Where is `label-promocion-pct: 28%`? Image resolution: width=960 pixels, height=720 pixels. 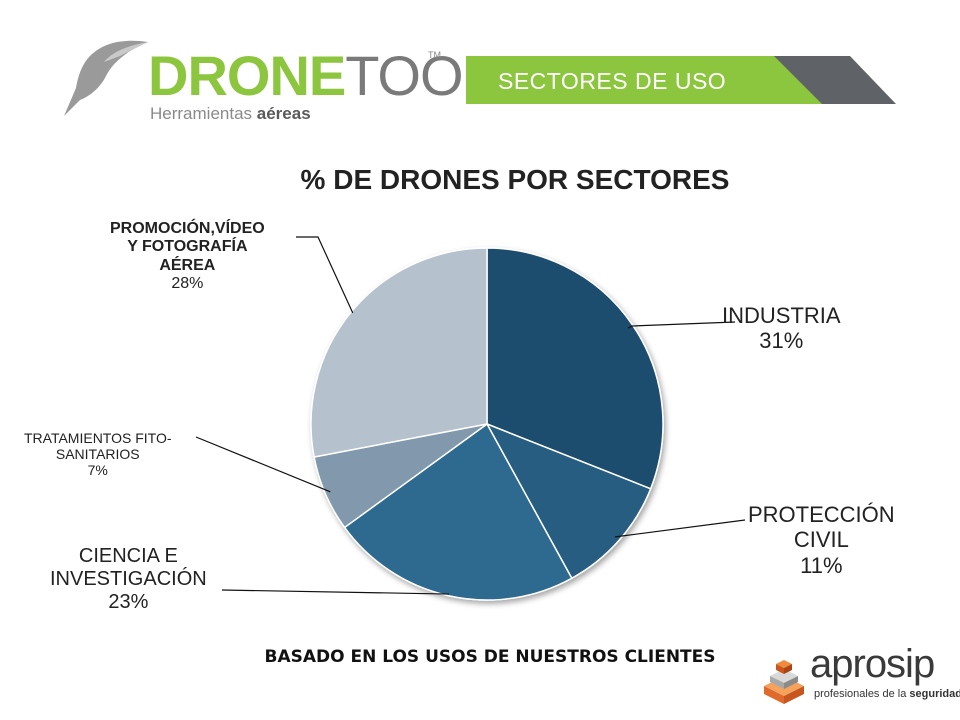 label-promocion-pct: 28% is located at coordinates (187, 284).